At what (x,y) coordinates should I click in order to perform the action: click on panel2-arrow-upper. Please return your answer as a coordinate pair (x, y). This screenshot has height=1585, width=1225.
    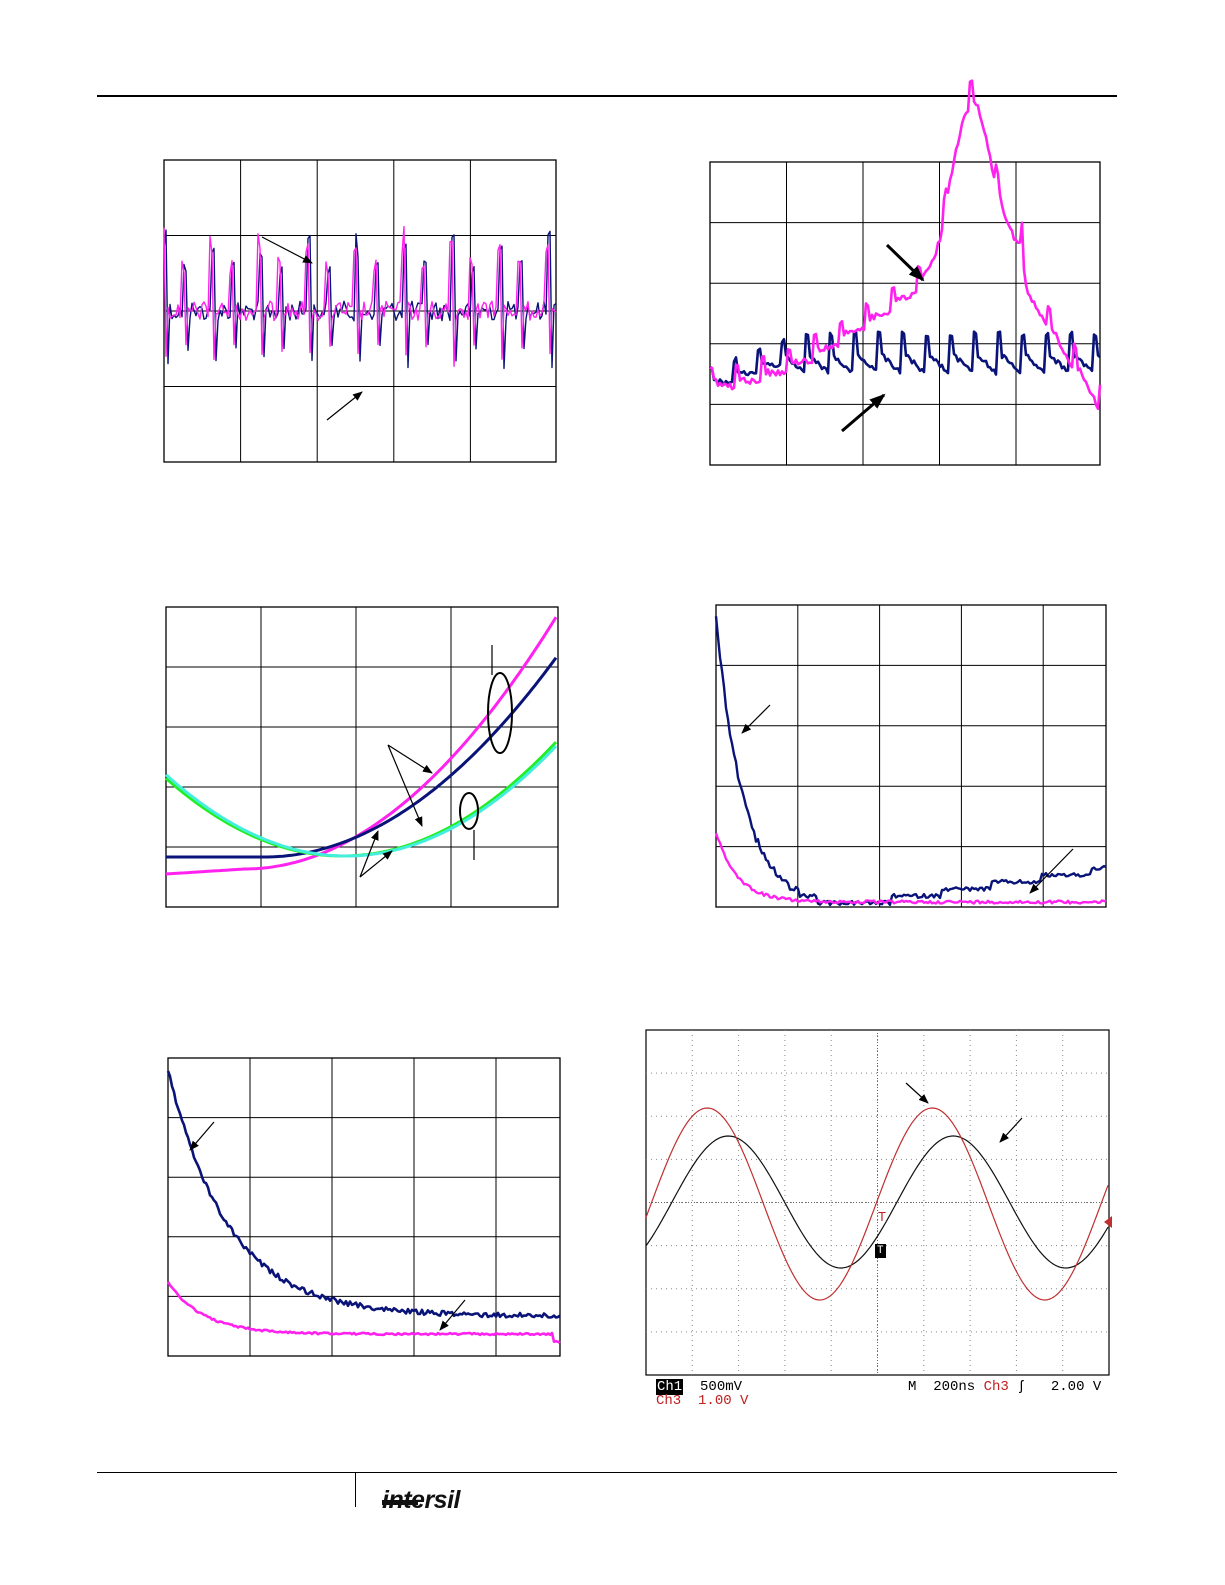
    Looking at the image, I should click on (905, 262).